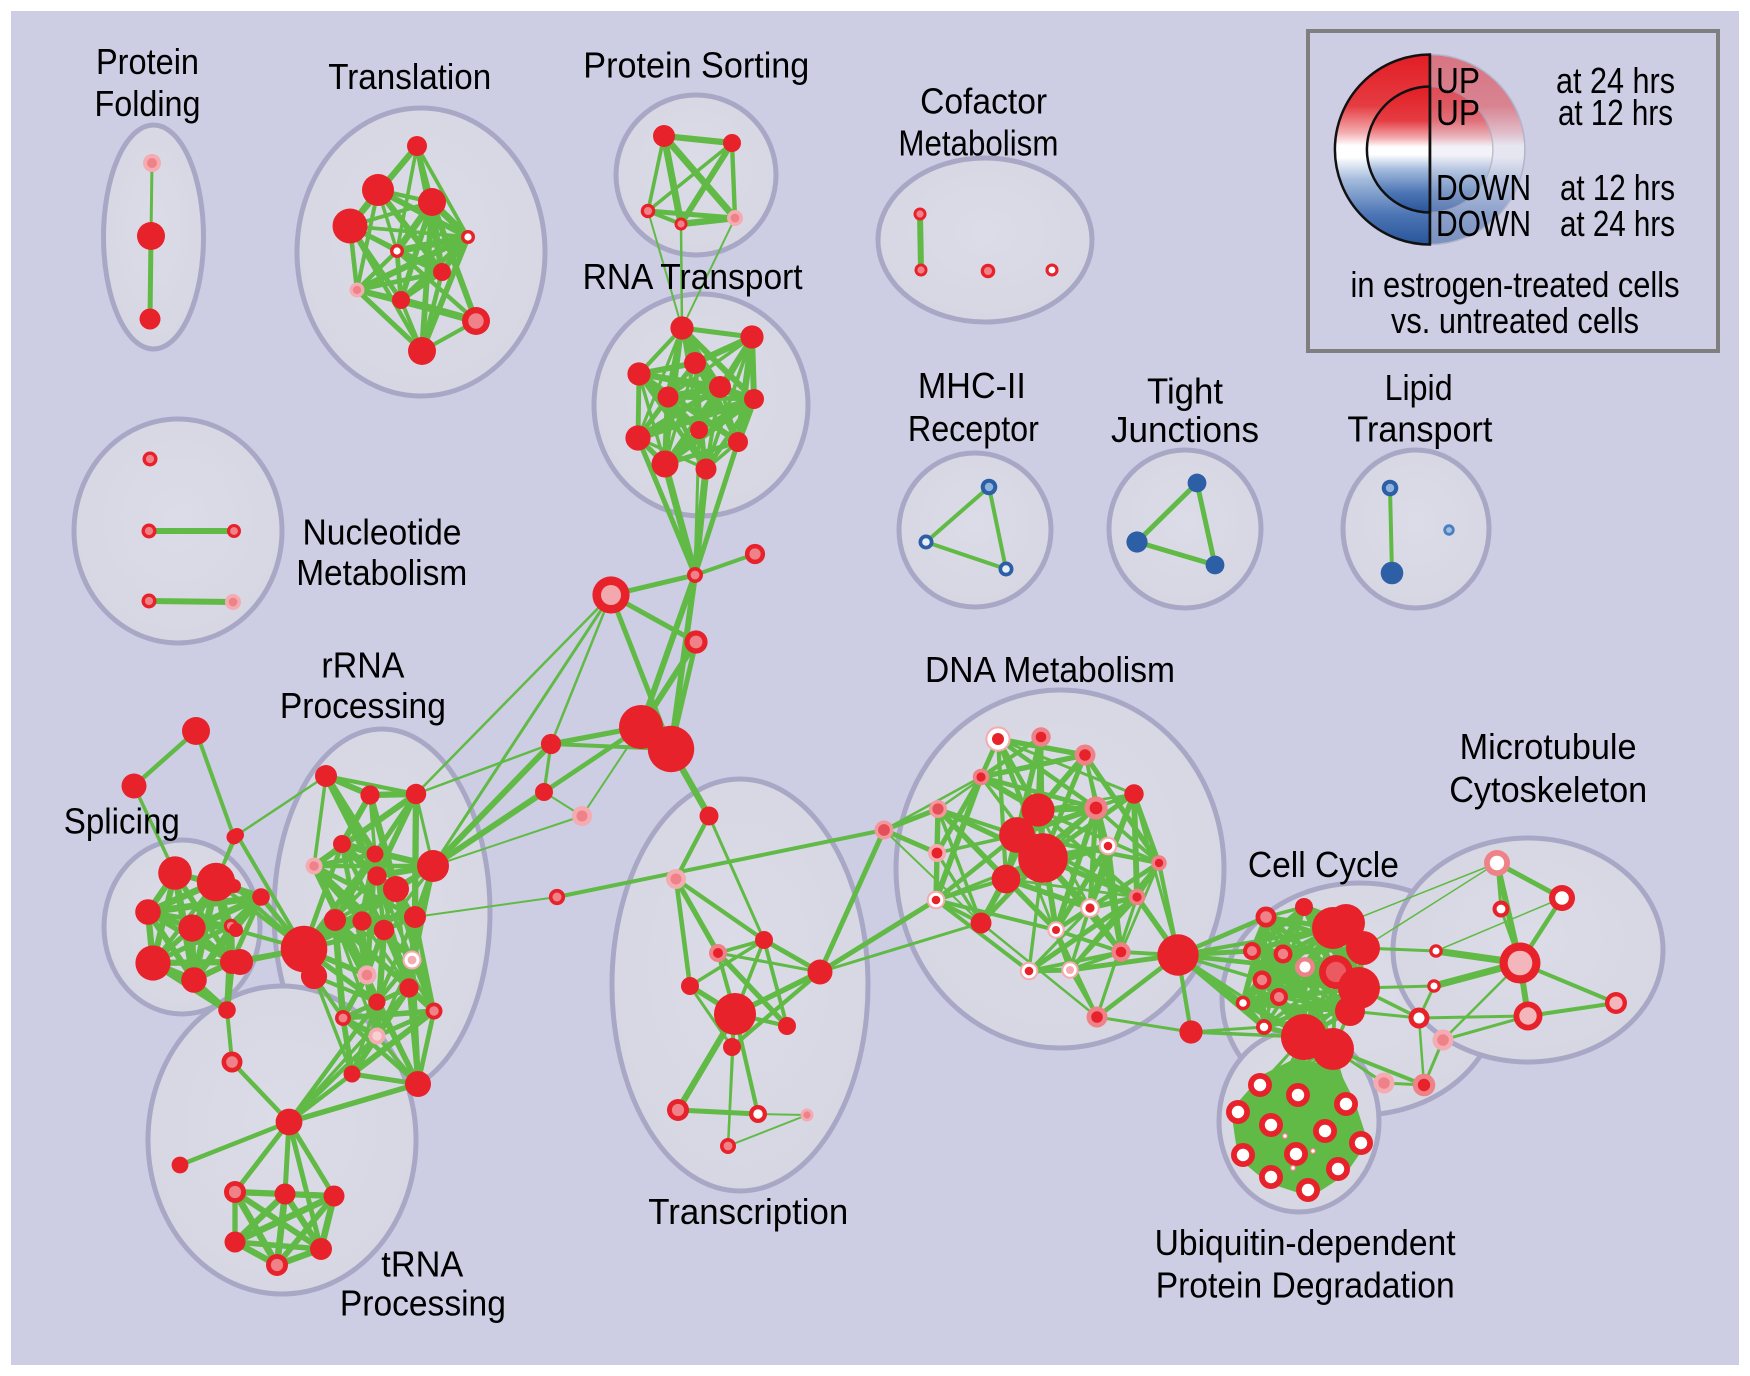  What do you see at coordinates (1305, 1242) in the screenshot?
I see `svg-text: Ubiquitin-dependent` at bounding box center [1305, 1242].